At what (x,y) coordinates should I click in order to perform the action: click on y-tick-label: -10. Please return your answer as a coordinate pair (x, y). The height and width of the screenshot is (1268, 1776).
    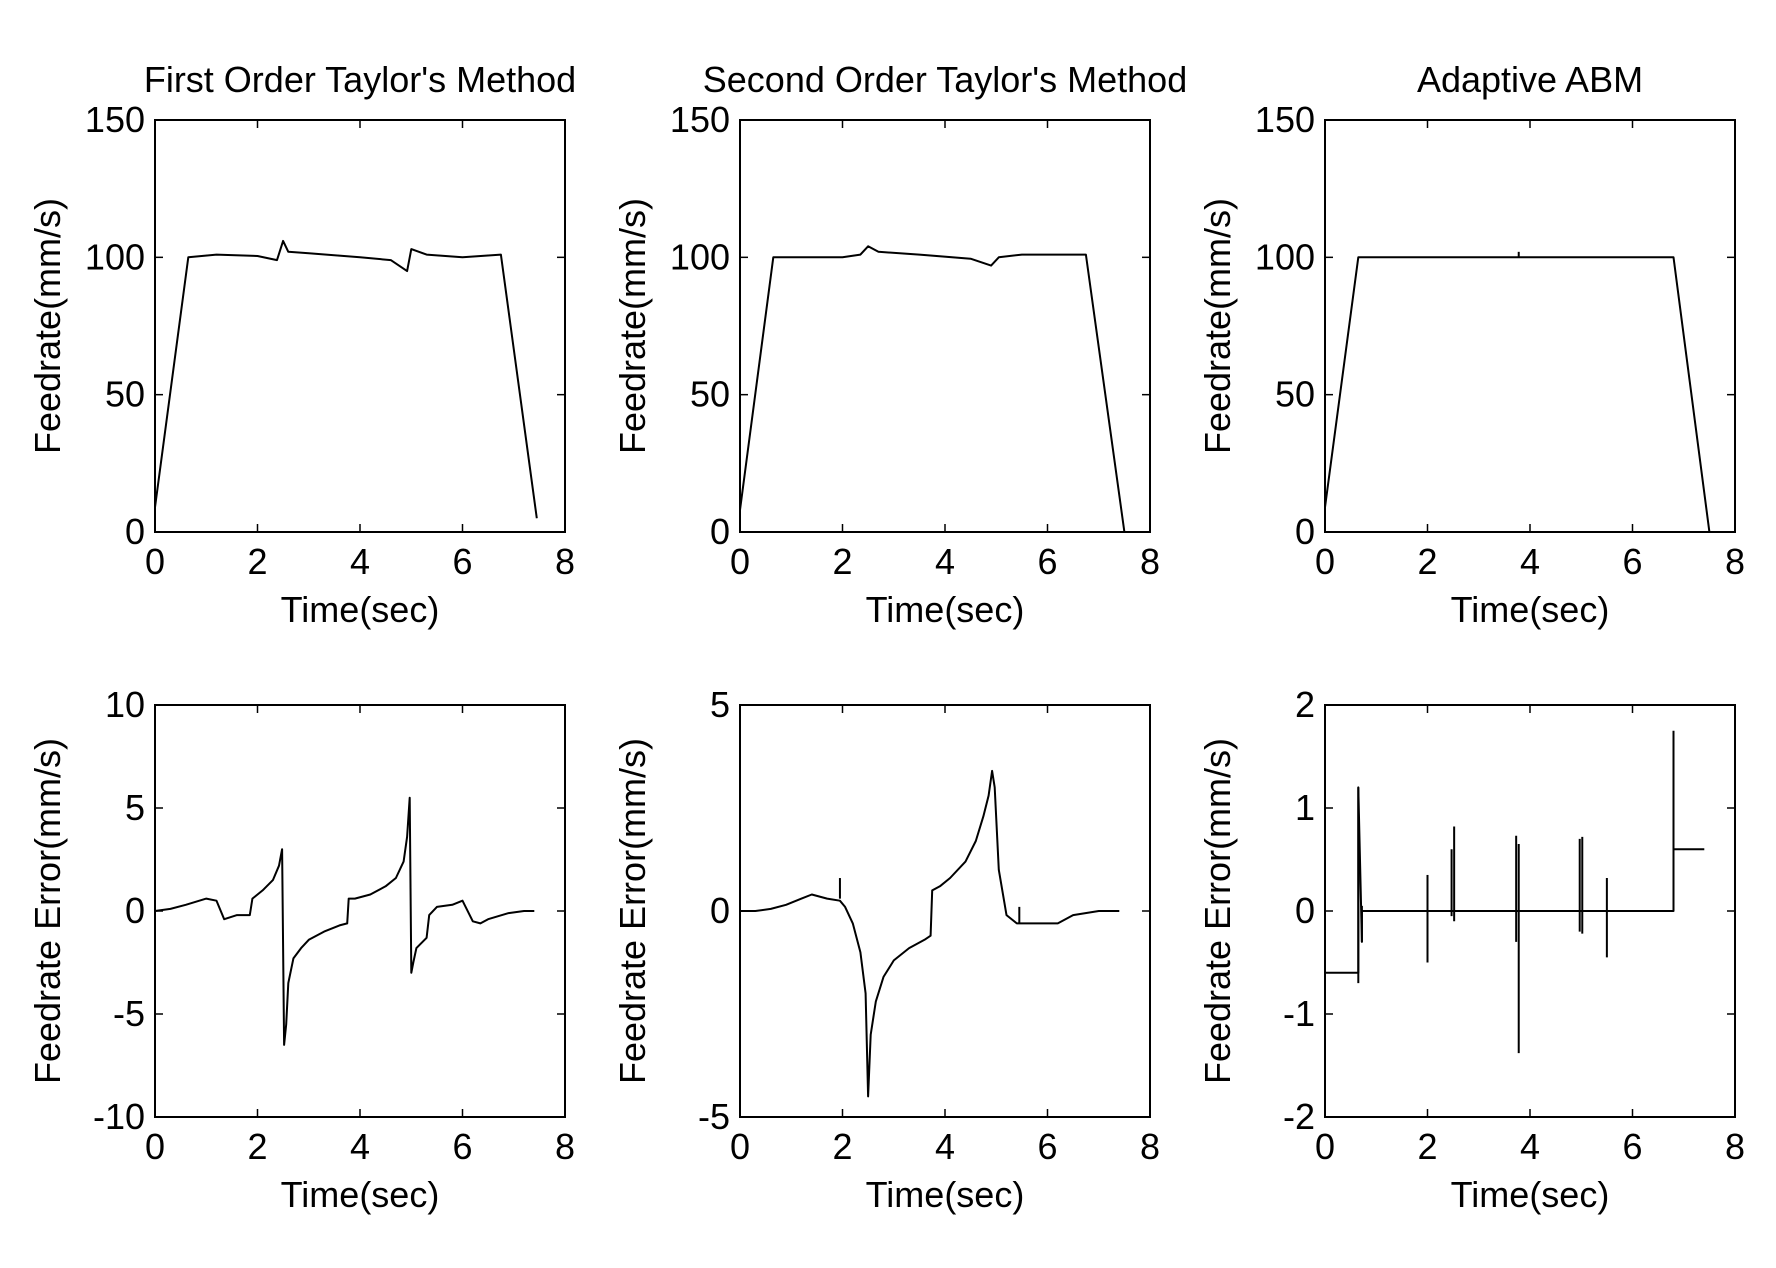
    Looking at the image, I should click on (119, 1116).